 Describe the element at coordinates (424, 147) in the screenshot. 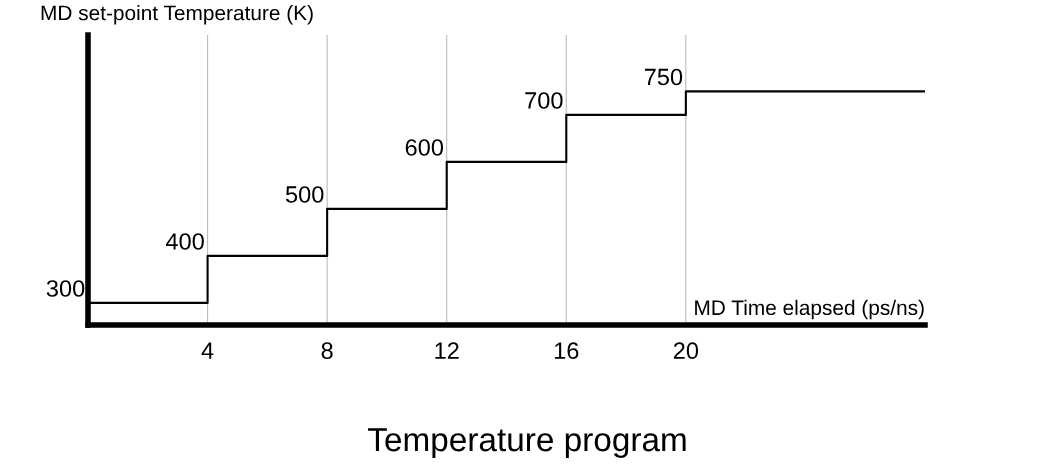

I see `data-label: 600` at that location.